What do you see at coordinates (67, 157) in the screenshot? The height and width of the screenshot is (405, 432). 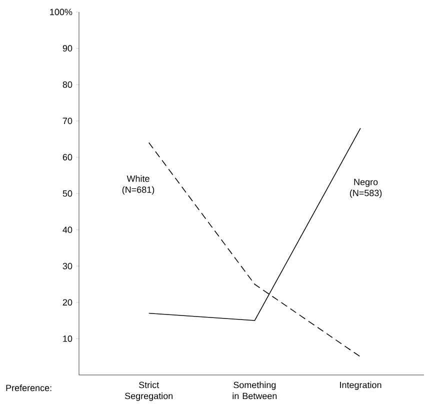 I see `y-tick-label: 60` at bounding box center [67, 157].